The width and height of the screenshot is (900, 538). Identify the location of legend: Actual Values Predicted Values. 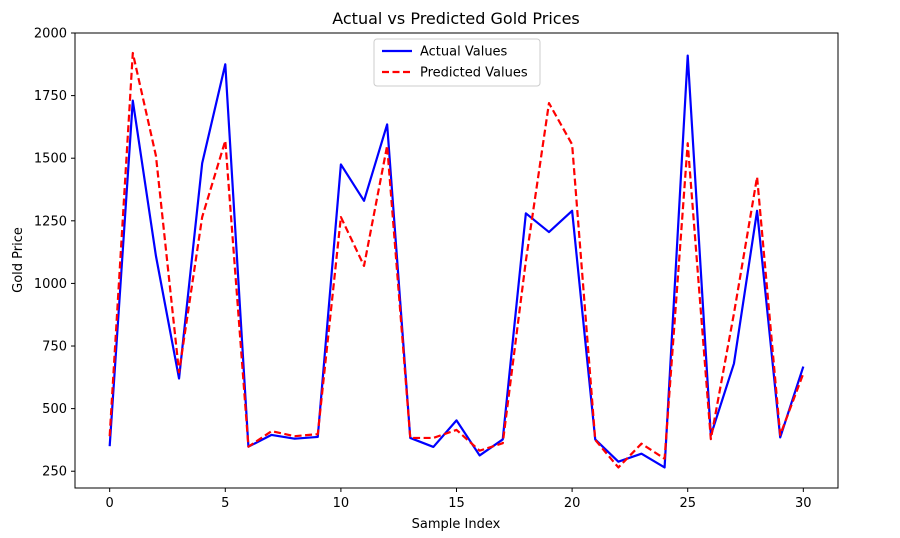
(457, 62).